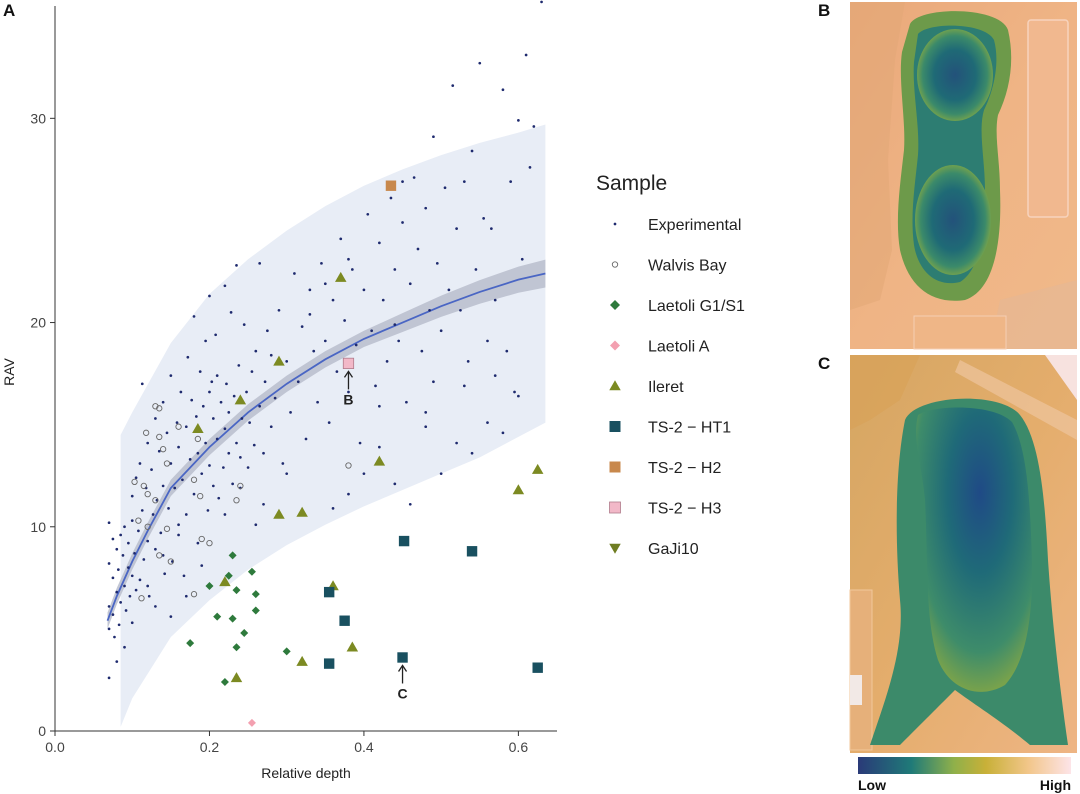  What do you see at coordinates (1055, 785) in the screenshot?
I see `colorbar-high-label: High` at bounding box center [1055, 785].